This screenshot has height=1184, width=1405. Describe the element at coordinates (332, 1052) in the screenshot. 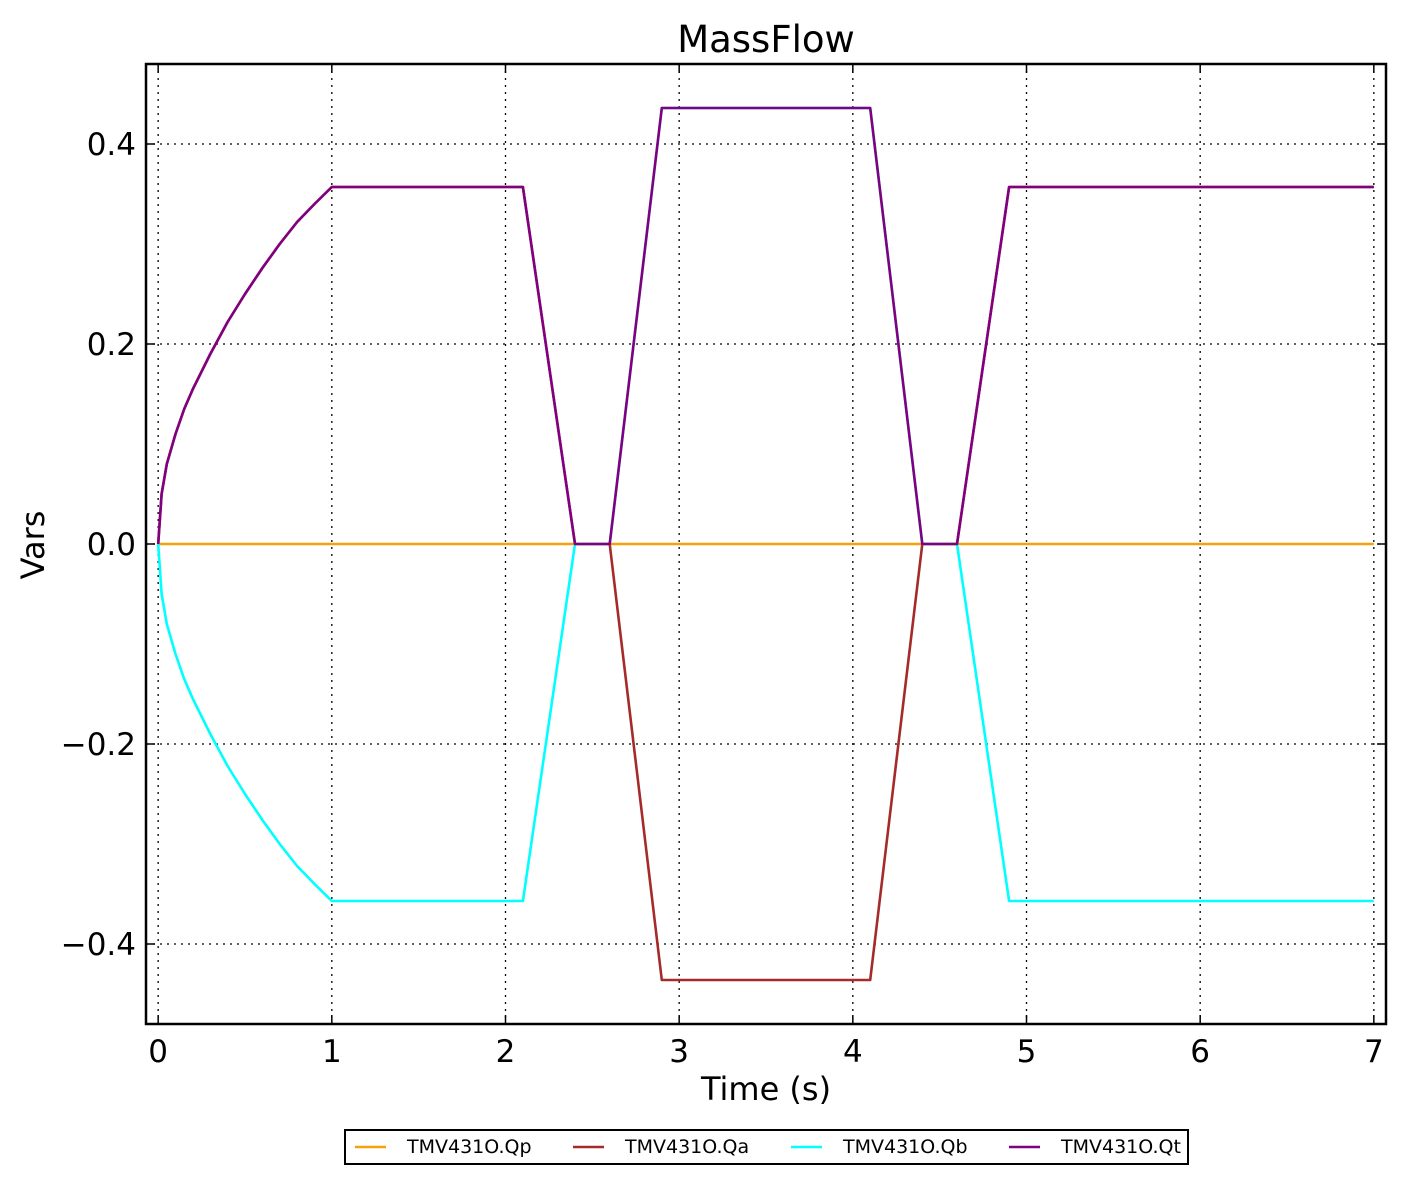

I see `x-tick-label: 1` at that location.